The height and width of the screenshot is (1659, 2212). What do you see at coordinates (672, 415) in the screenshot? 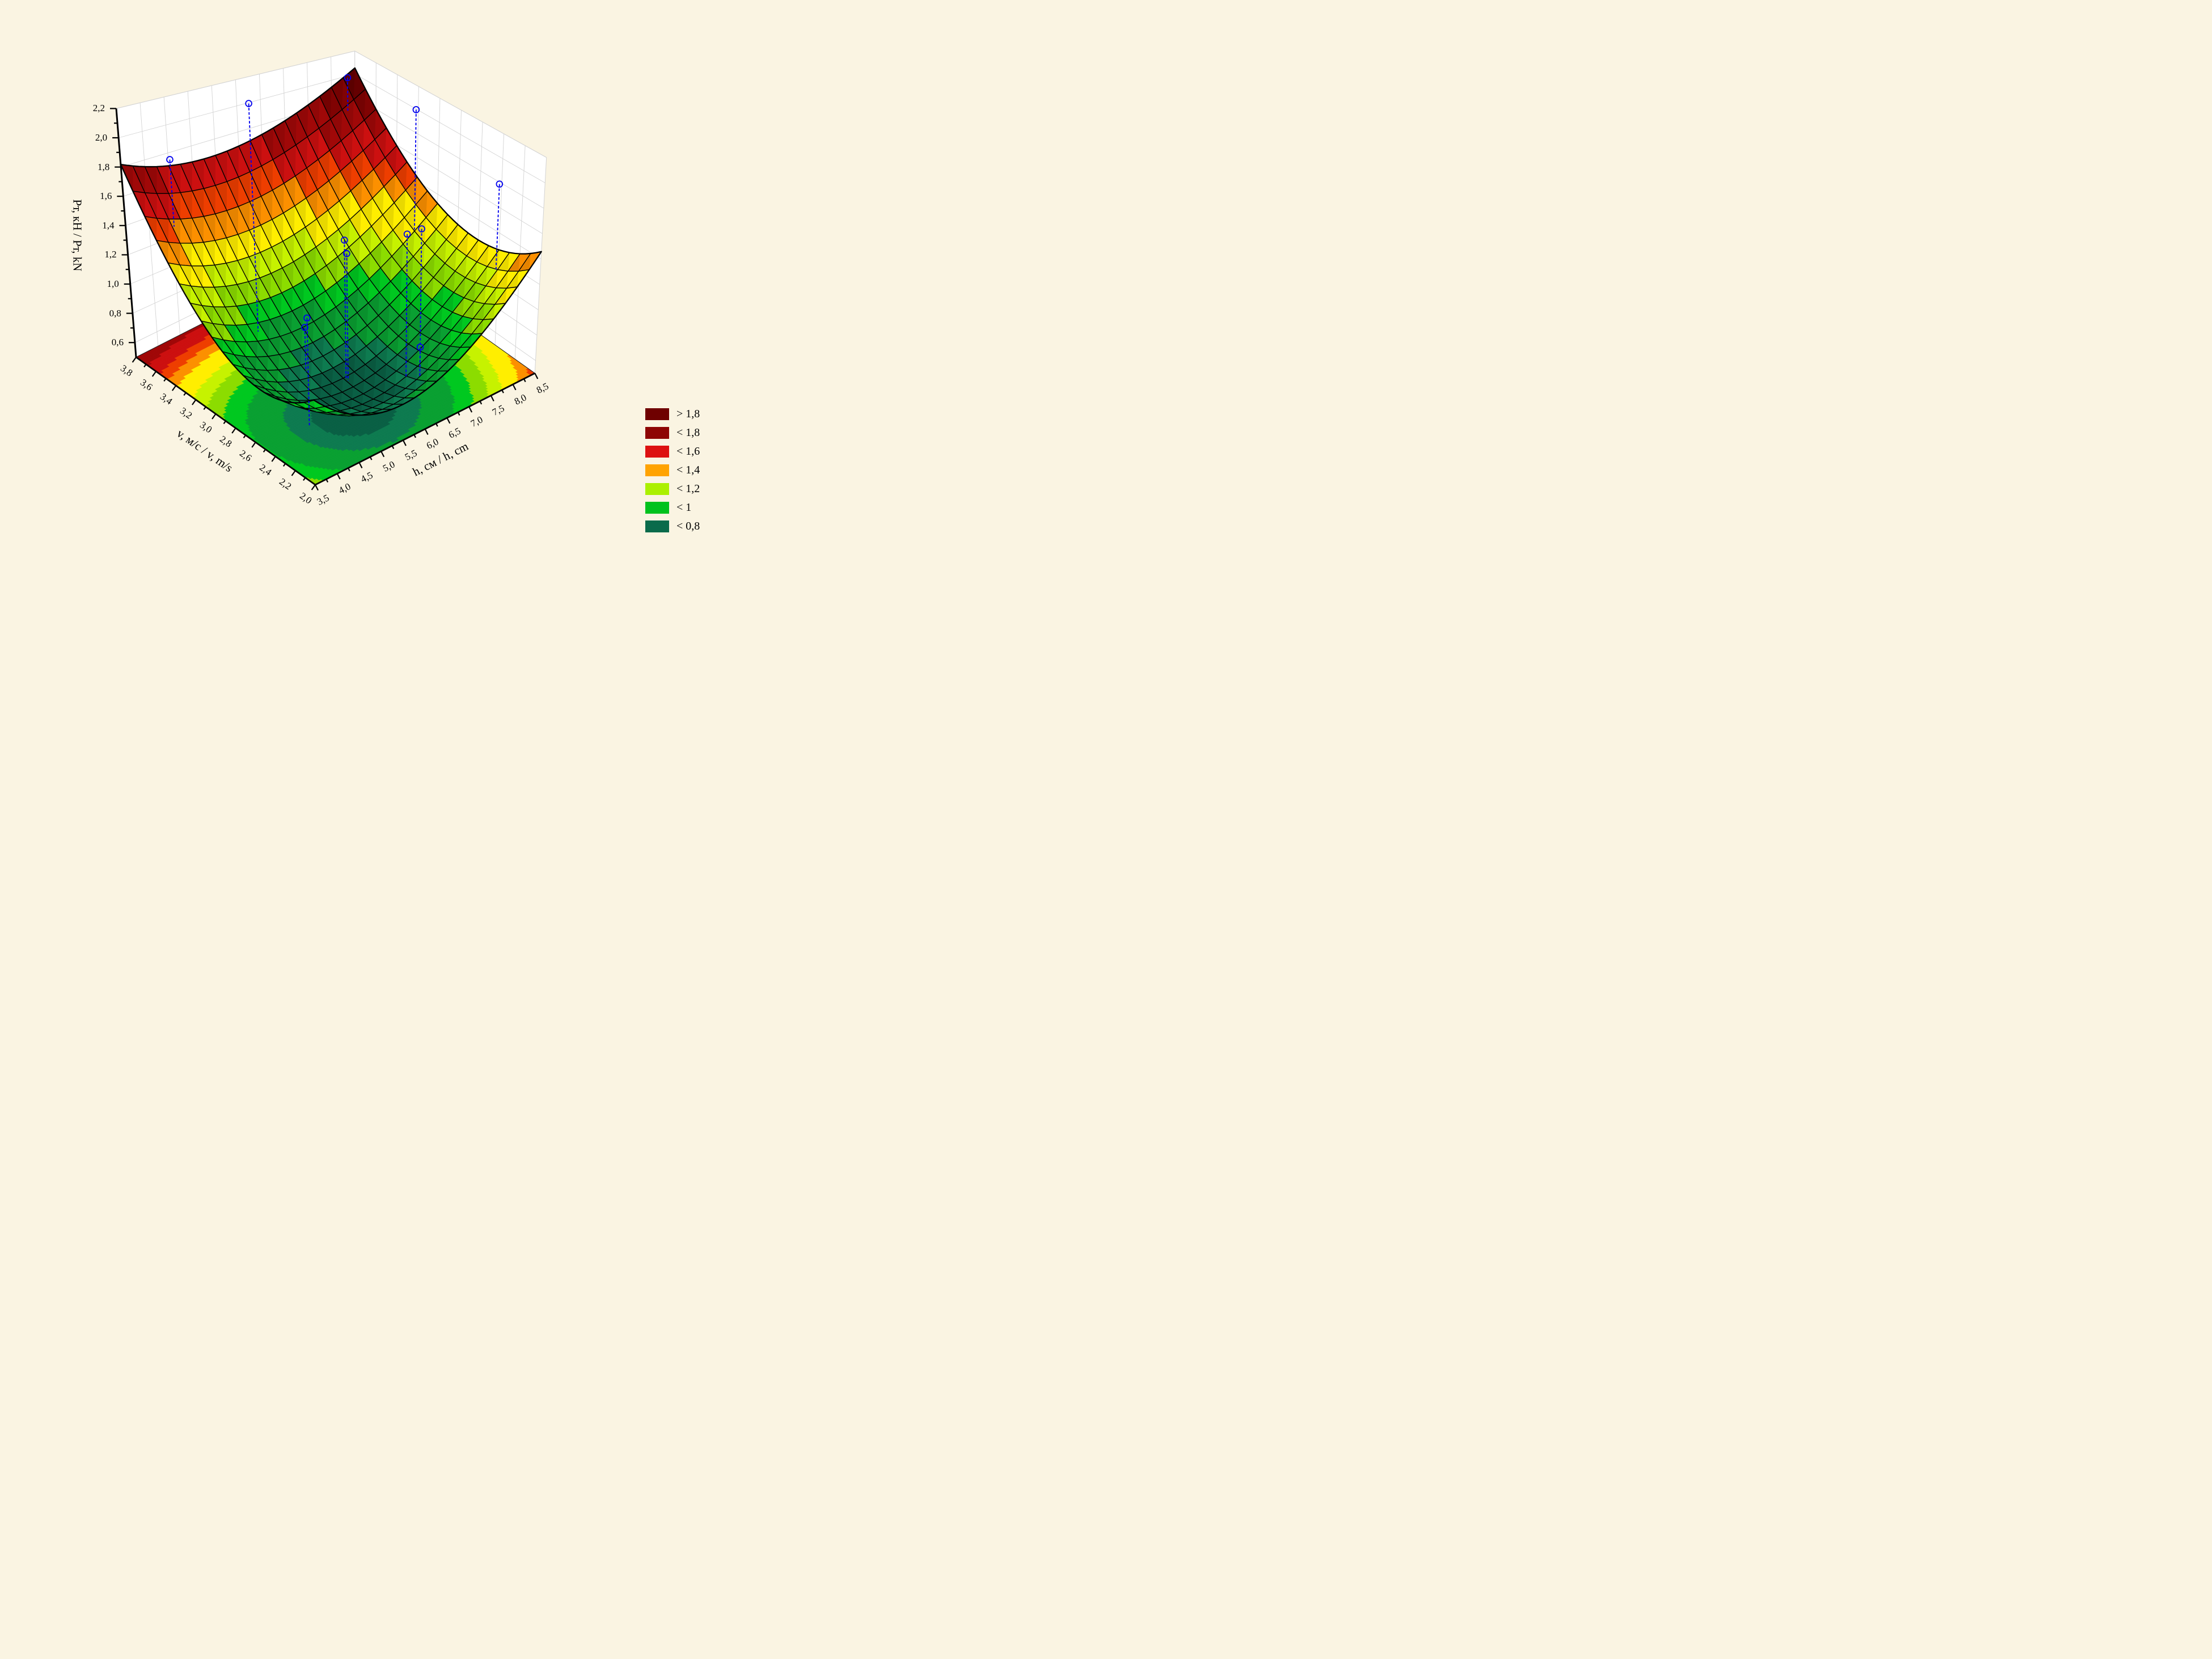
I see `legend-row: > 1,8` at bounding box center [672, 415].